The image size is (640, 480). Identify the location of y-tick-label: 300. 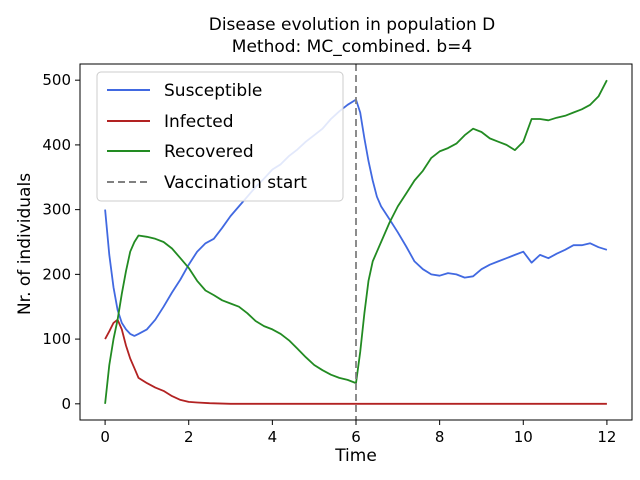
(56, 210).